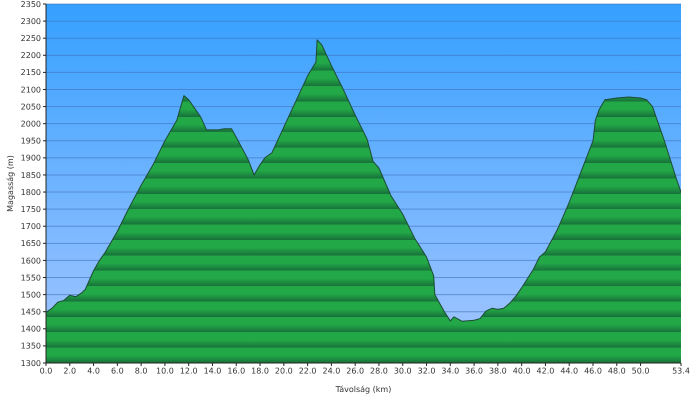 Image resolution: width=691 pixels, height=394 pixels. What do you see at coordinates (30, 192) in the screenshot?
I see `y-tick-label: 1800` at bounding box center [30, 192].